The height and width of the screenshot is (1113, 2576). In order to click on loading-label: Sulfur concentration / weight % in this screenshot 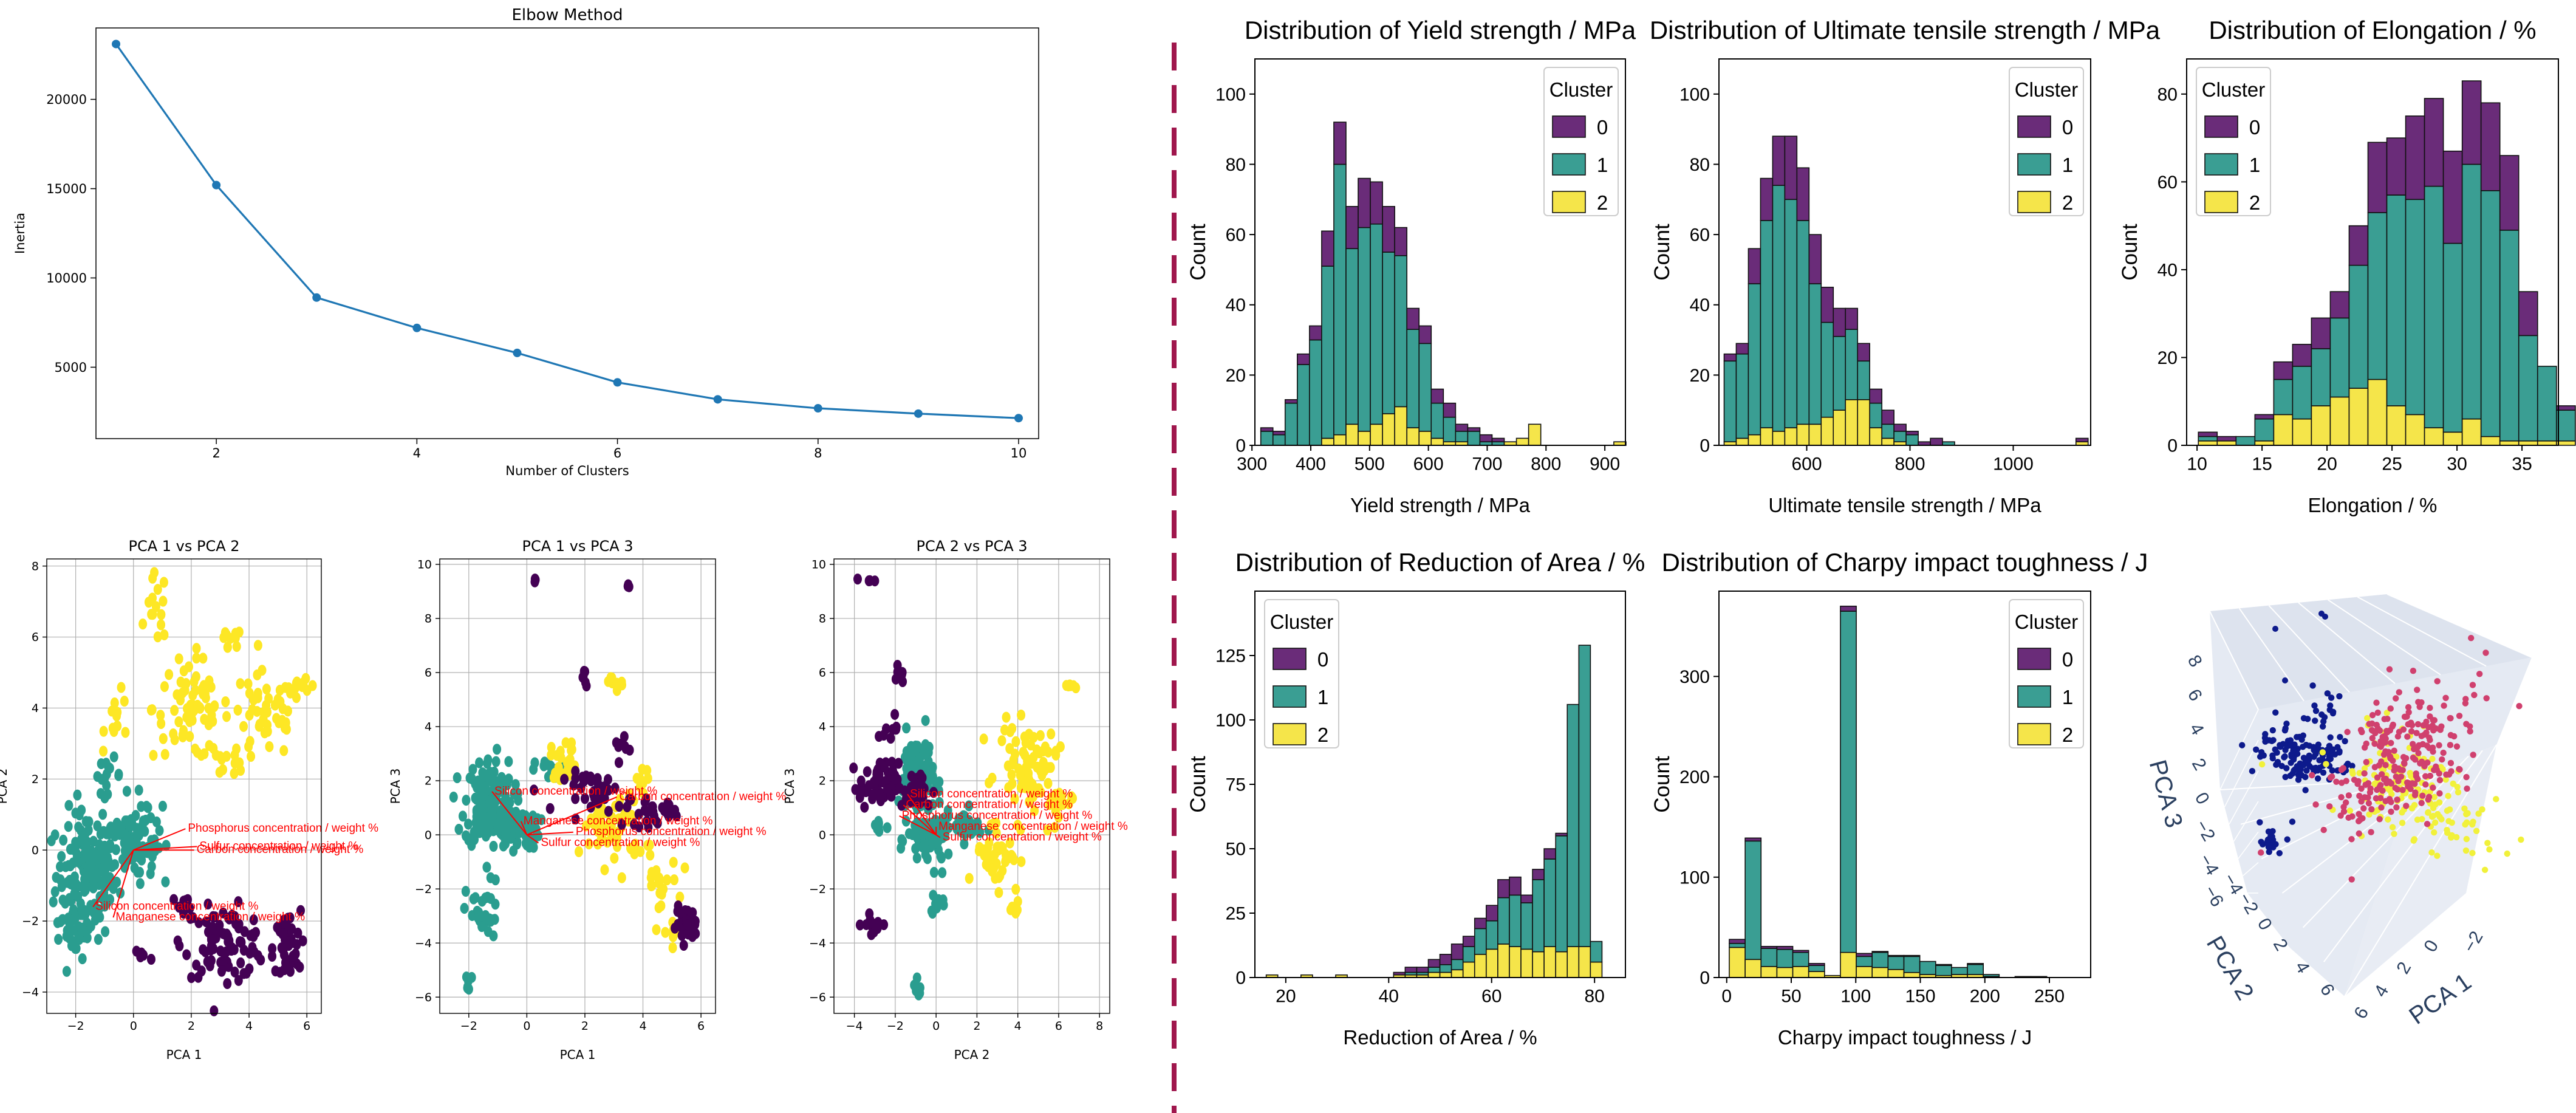, I will do `click(620, 843)`.